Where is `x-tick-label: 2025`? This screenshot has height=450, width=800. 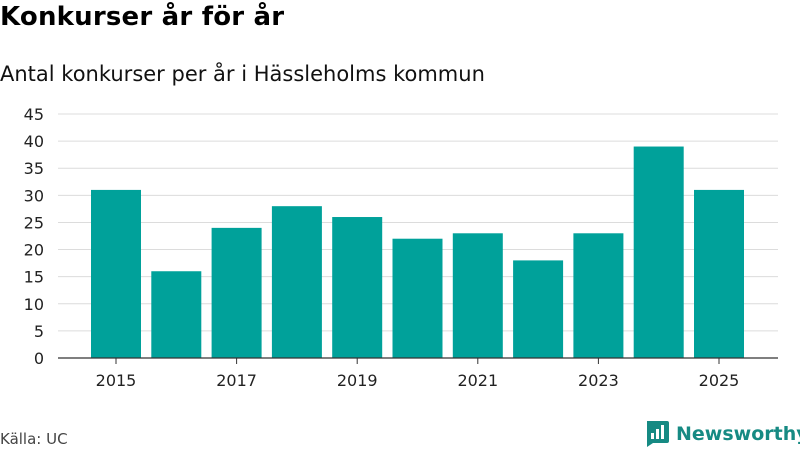 x-tick-label: 2025 is located at coordinates (719, 380).